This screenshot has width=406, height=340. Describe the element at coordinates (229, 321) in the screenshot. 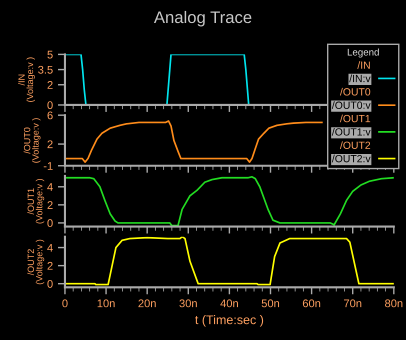

I see `x-axis-title: t (Time:sec )` at that location.